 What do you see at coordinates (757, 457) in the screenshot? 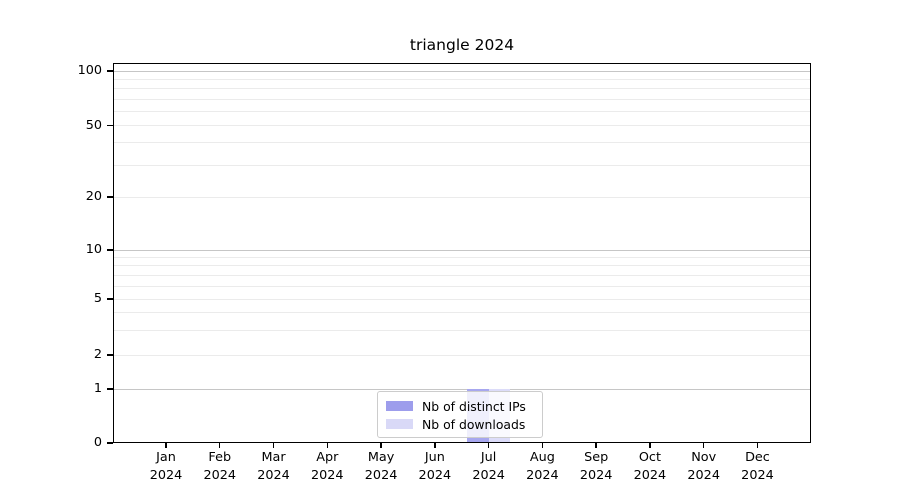
I see `month-label: Dec` at bounding box center [757, 457].